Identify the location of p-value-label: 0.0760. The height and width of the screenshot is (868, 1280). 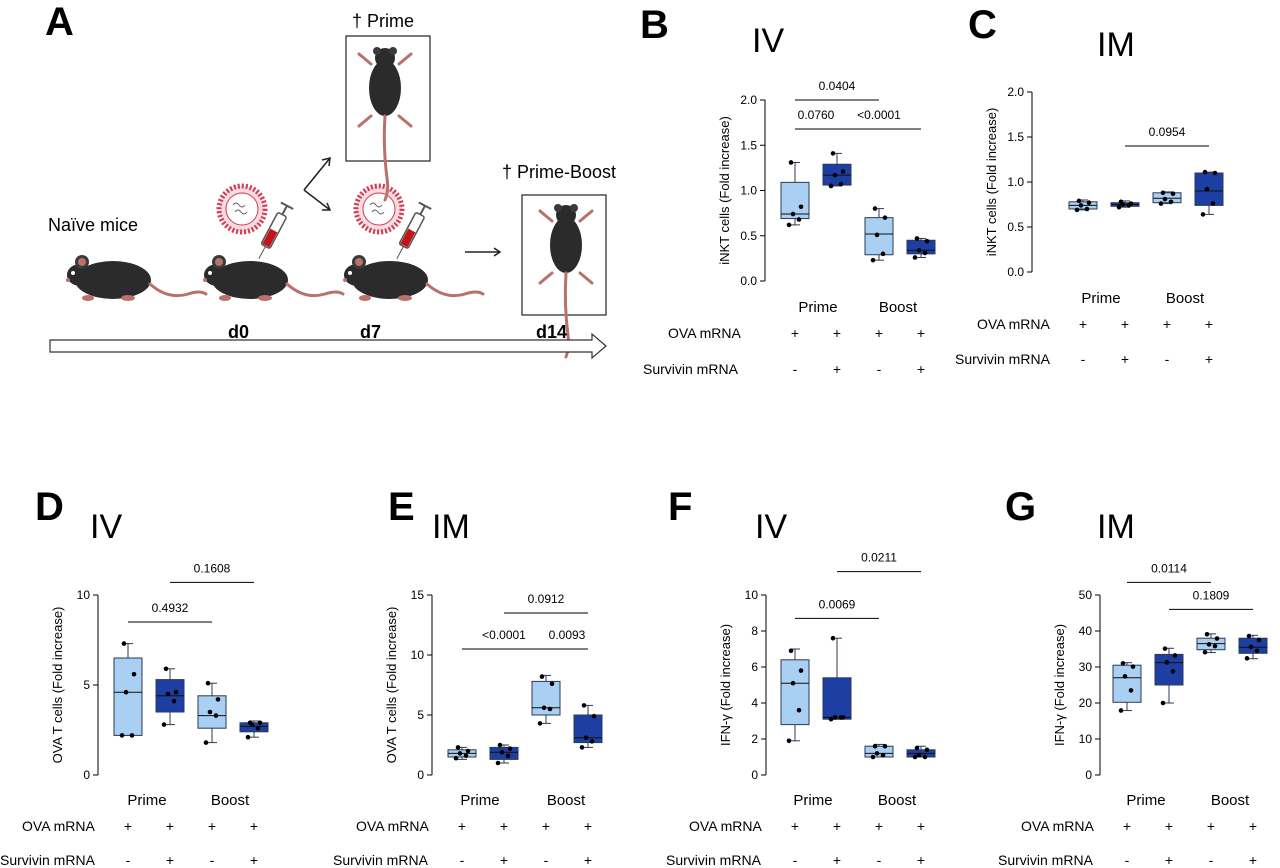
(816, 115).